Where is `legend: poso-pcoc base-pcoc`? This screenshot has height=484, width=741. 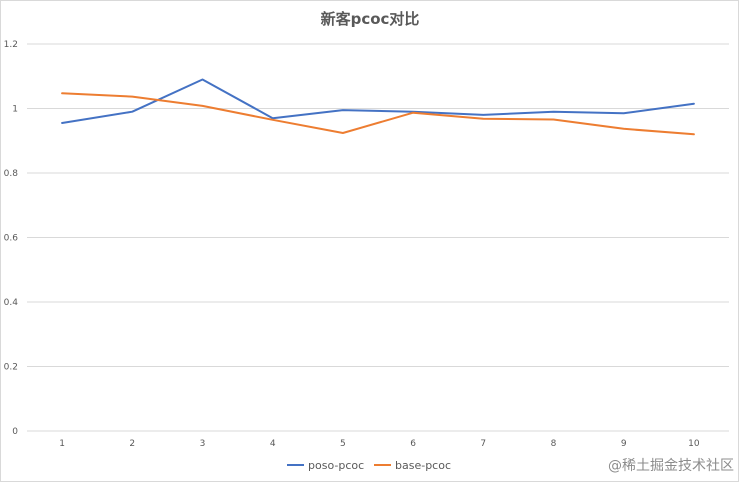
legend: poso-pcoc base-pcoc is located at coordinates (369, 465).